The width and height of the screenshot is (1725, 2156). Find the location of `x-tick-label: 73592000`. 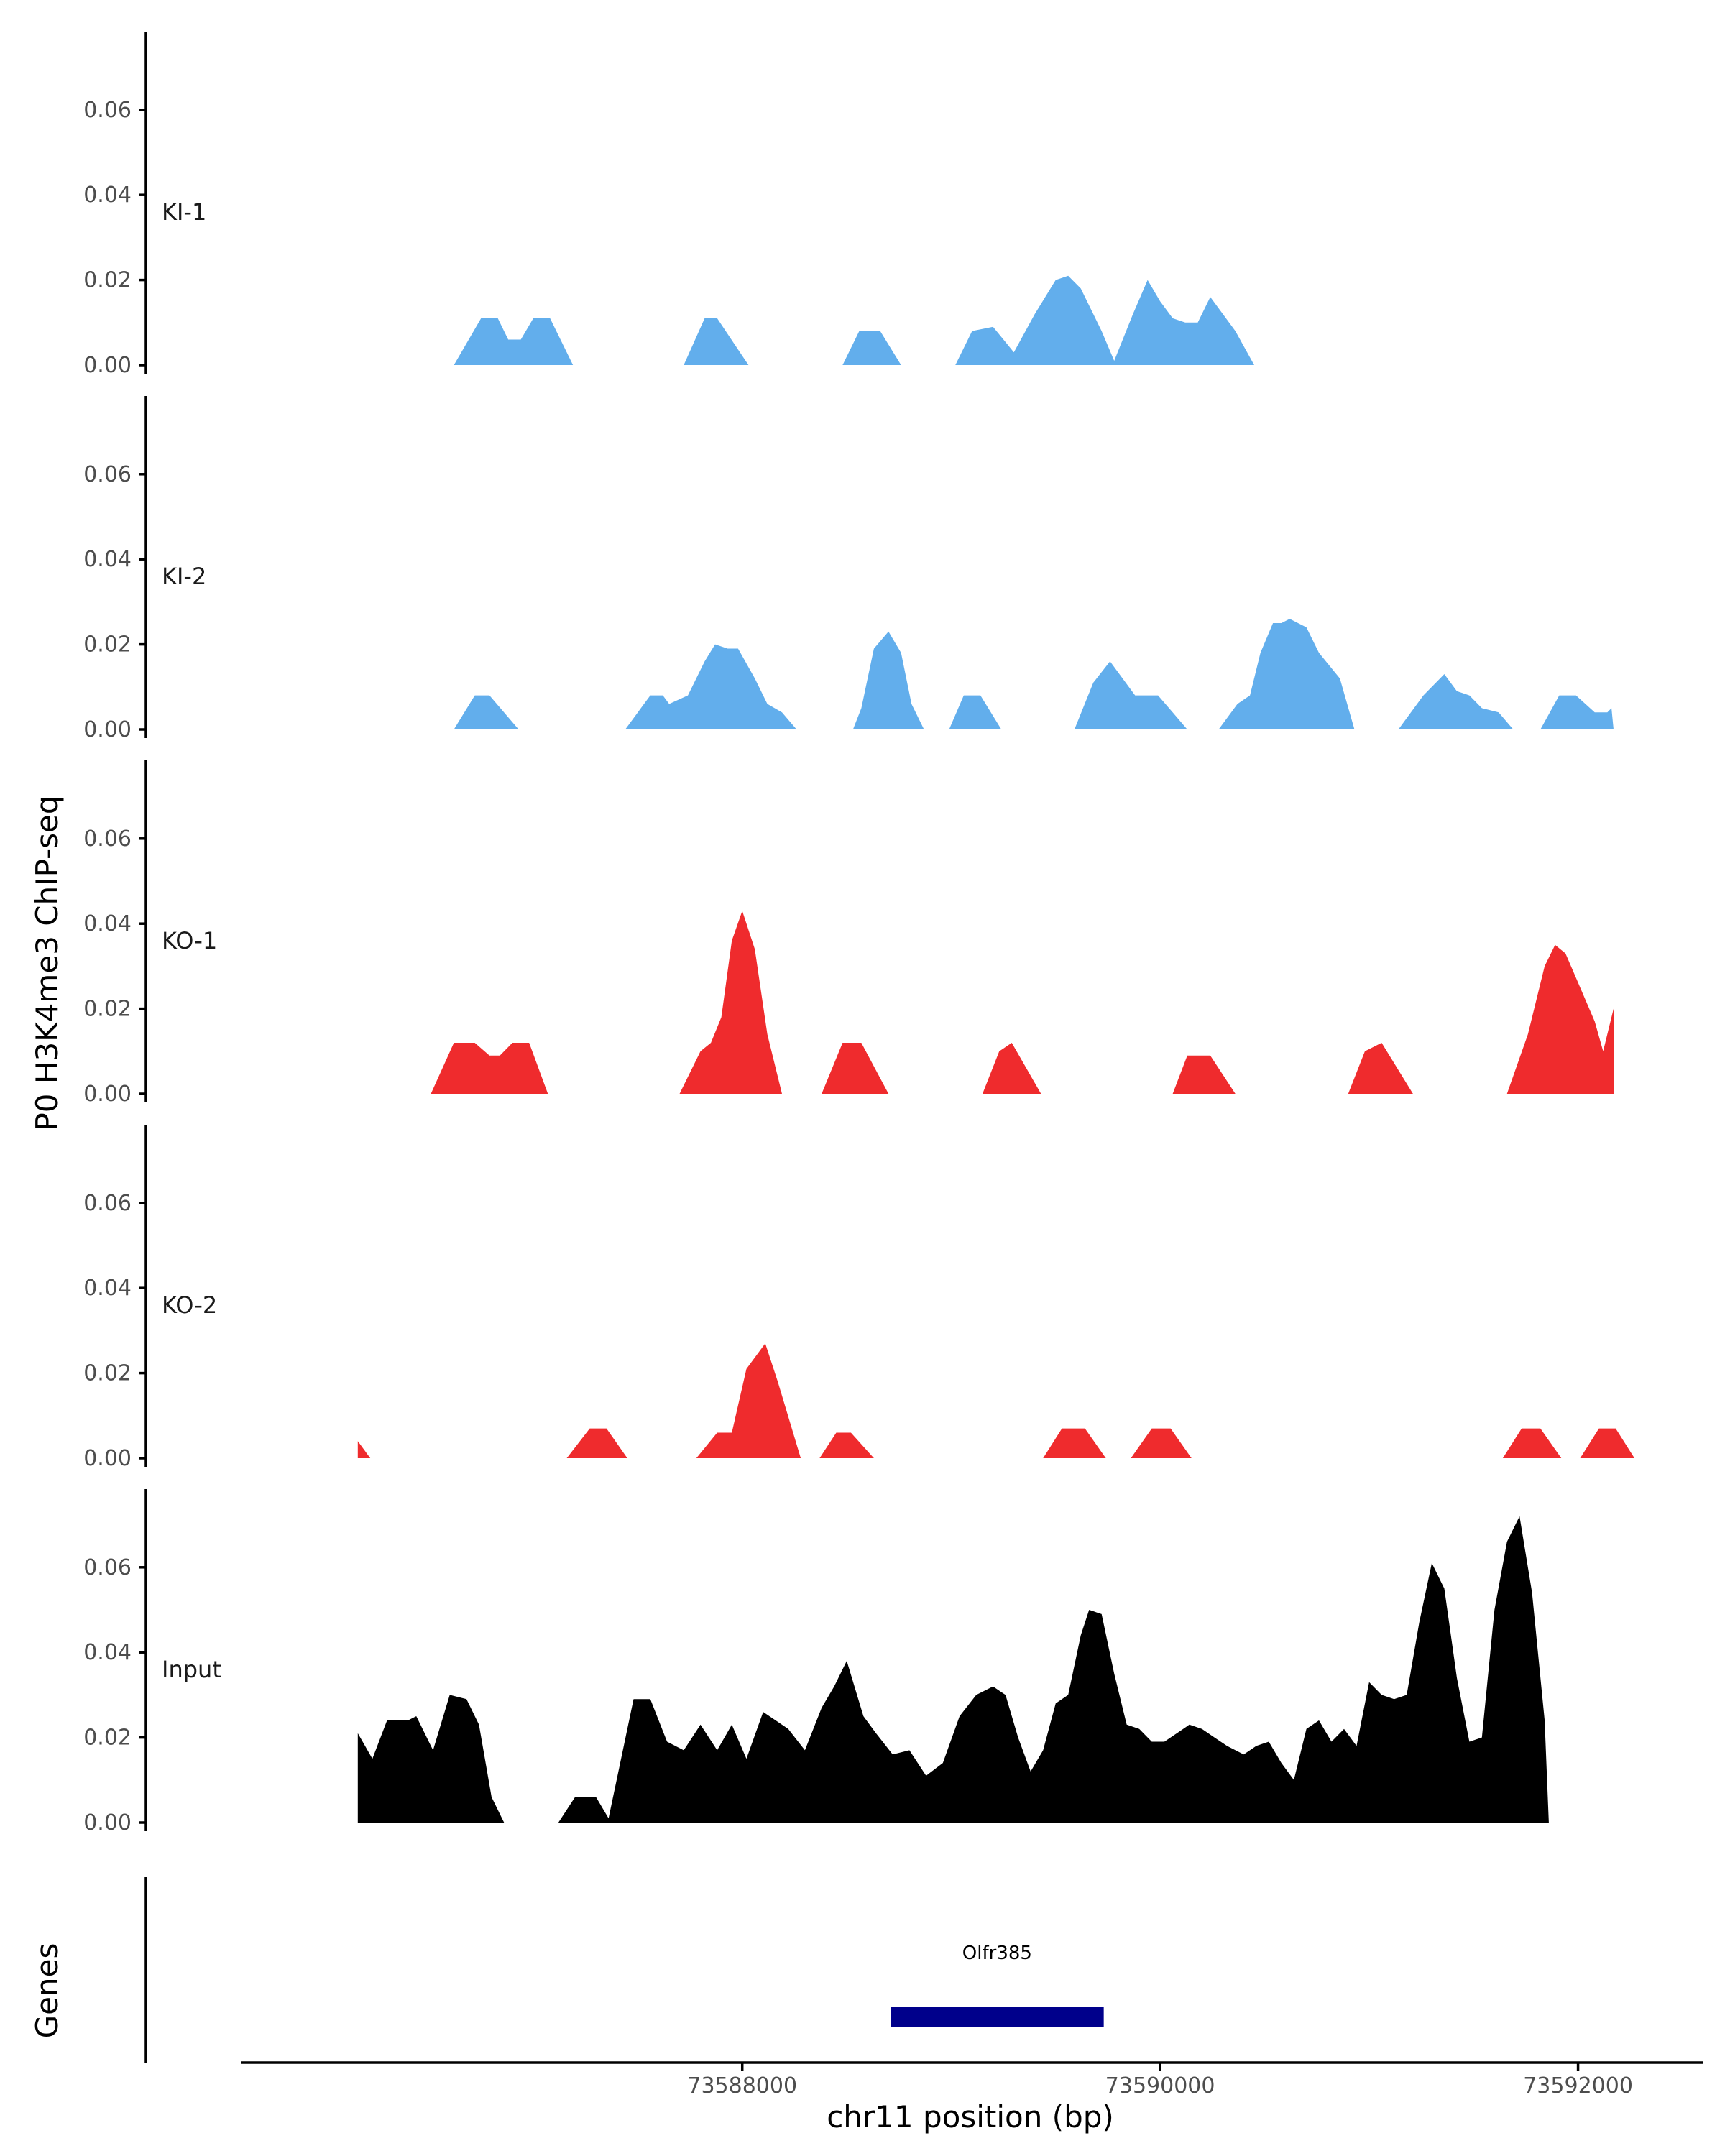

x-tick-label: 73592000 is located at coordinates (1578, 2086).